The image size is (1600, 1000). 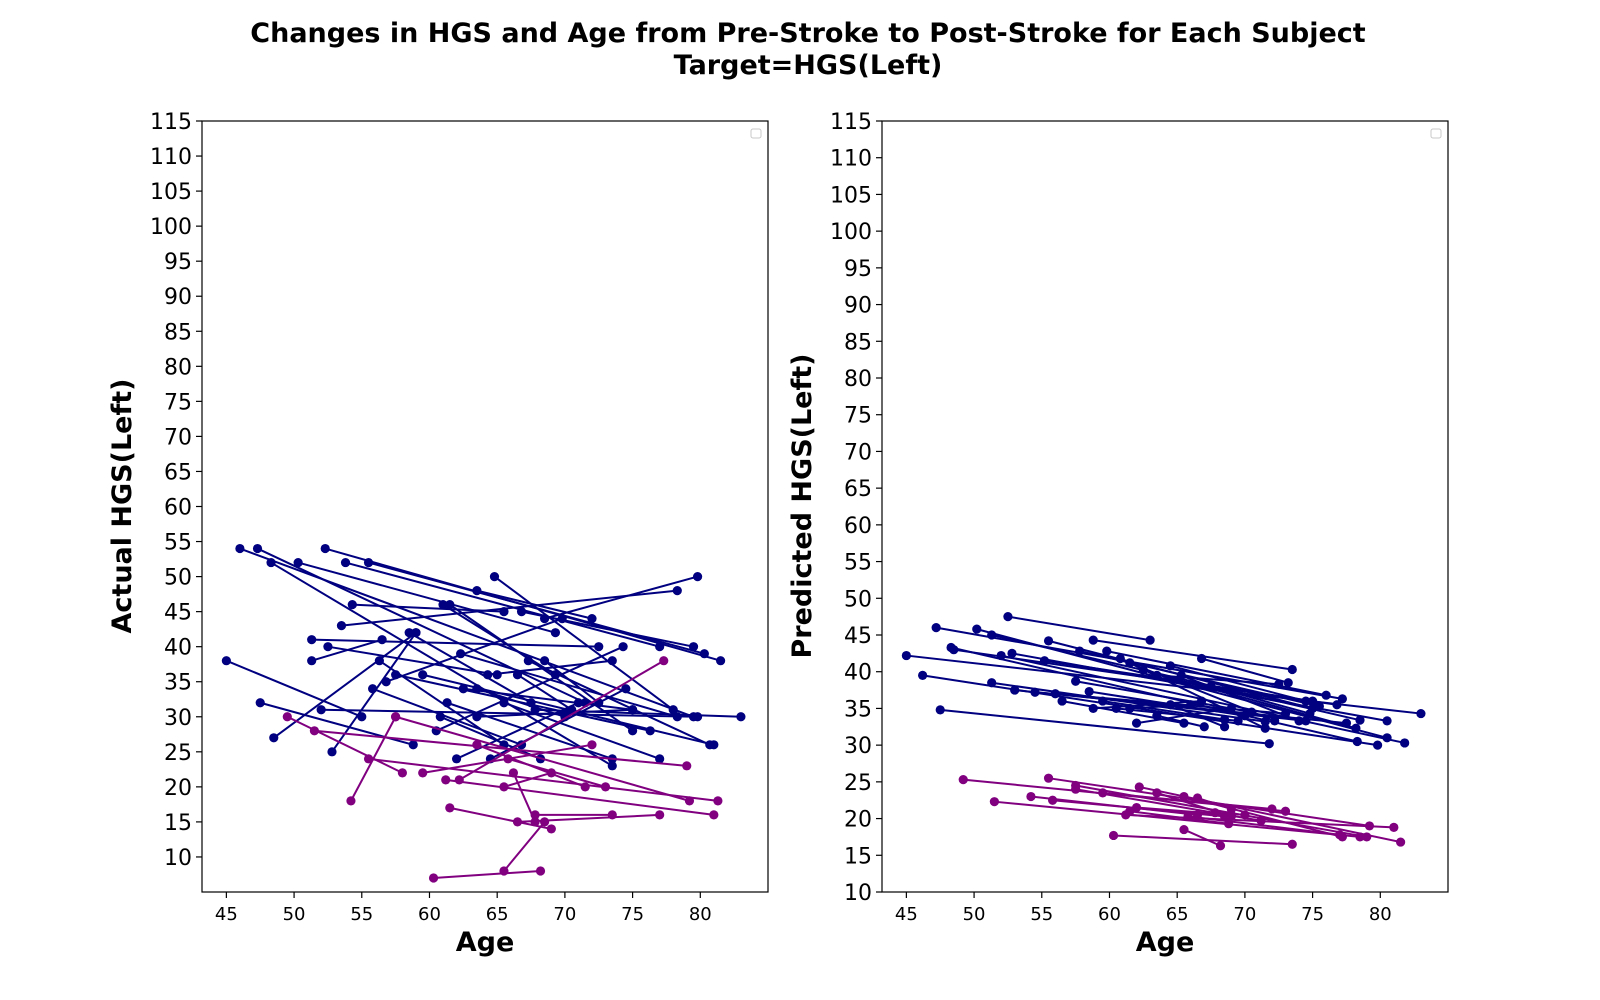 What do you see at coordinates (517, 675) in the screenshot?
I see `actual-subject-point-35-pre` at bounding box center [517, 675].